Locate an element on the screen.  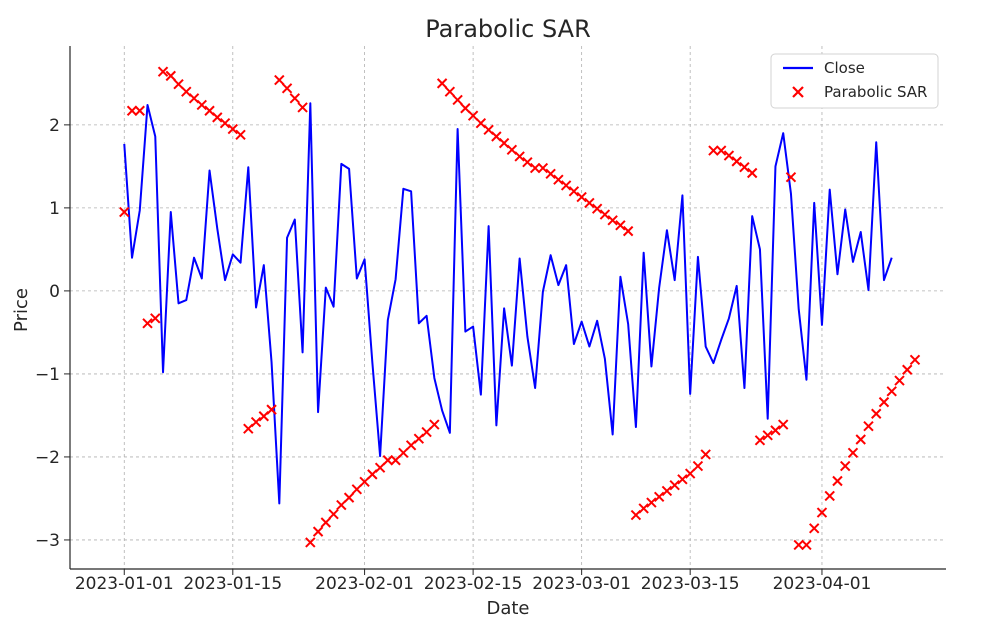
legend-close-label: Close is located at coordinates (844, 68).